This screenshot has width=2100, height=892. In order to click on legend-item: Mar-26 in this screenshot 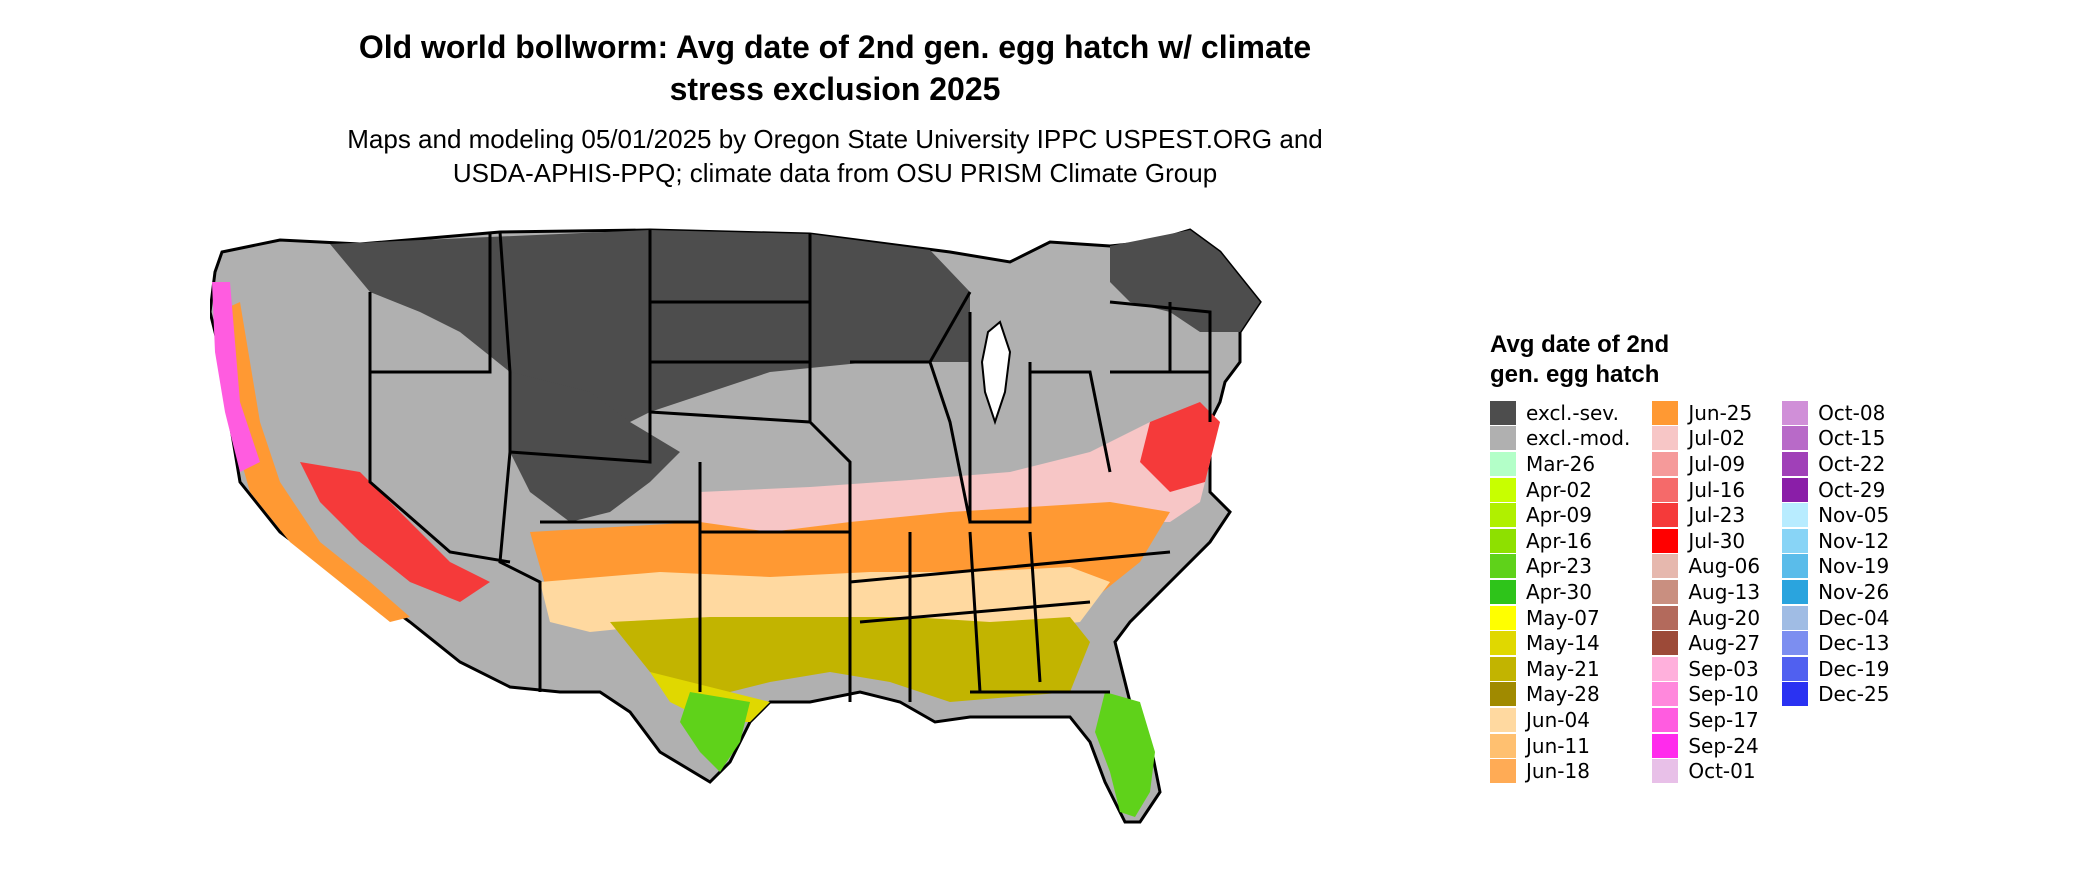, I will do `click(1560, 464)`.